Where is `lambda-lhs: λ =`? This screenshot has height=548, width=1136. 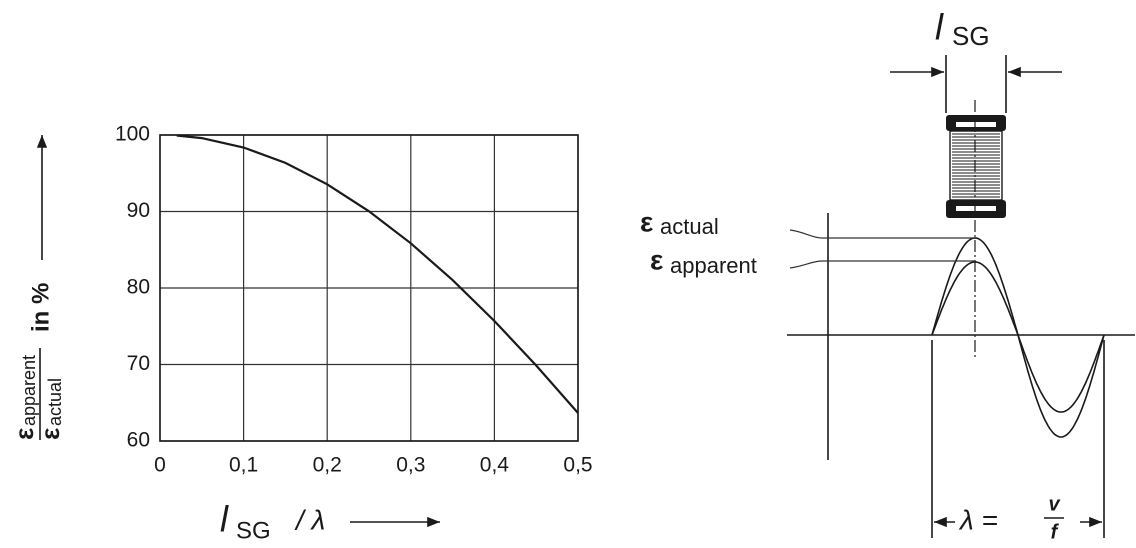
lambda-lhs: λ = is located at coordinates (978, 519).